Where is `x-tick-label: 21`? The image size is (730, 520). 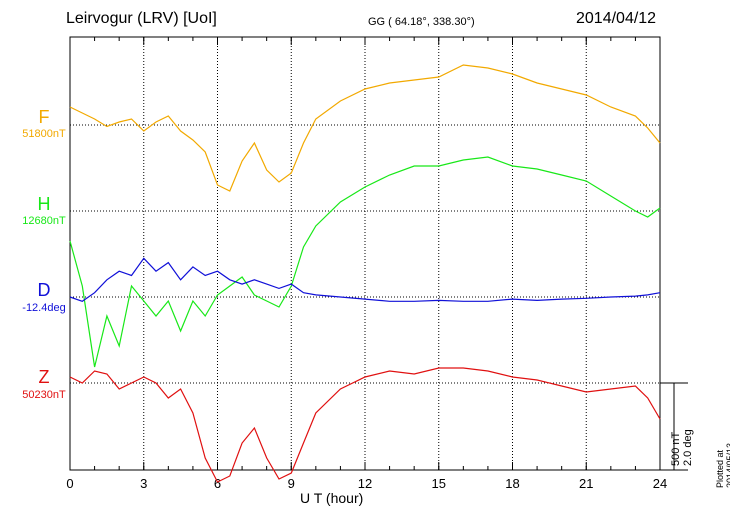
x-tick-label: 21 is located at coordinates (586, 483).